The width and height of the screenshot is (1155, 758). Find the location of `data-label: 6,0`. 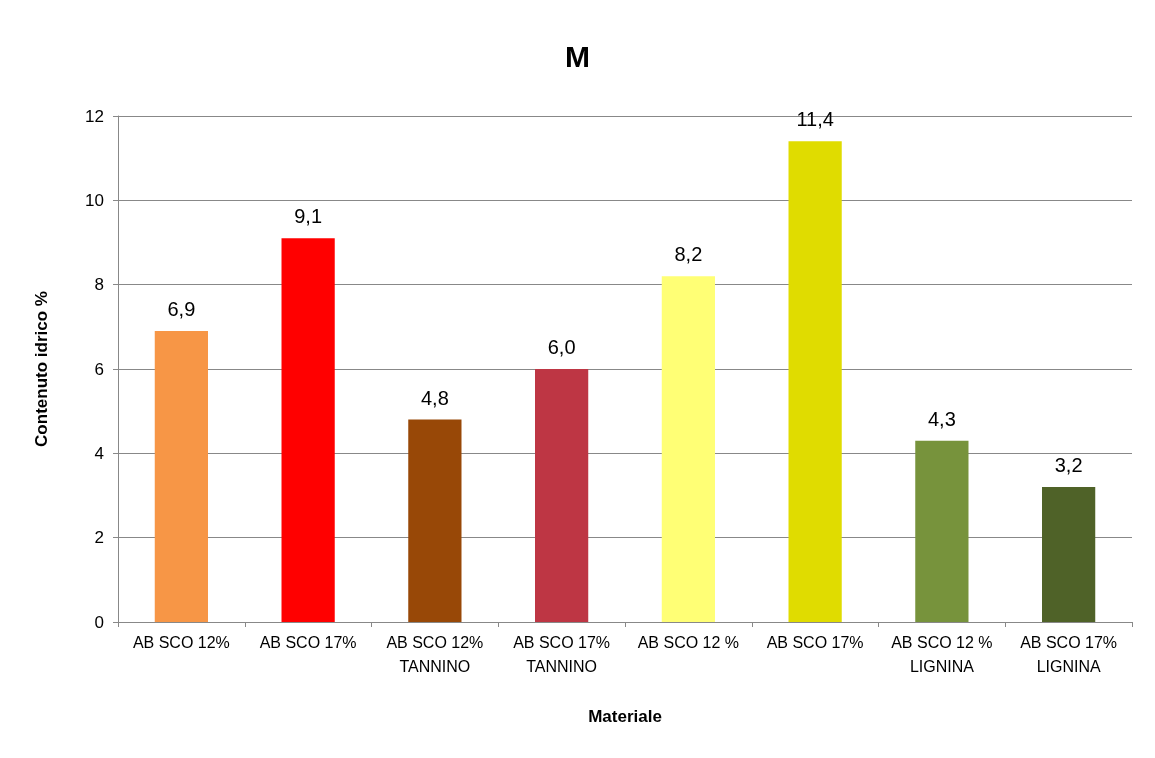

data-label: 6,0 is located at coordinates (561, 347).